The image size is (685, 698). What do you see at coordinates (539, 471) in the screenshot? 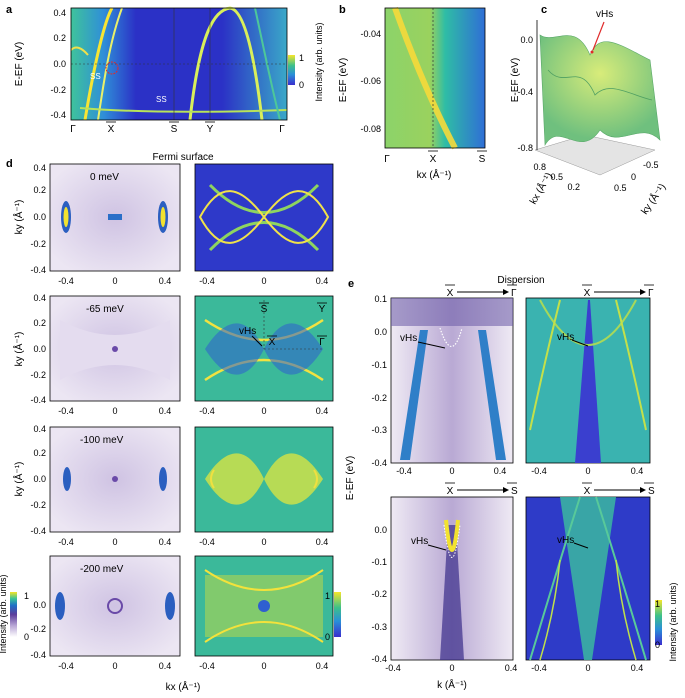
I see `panel-e-xtick-t-r0: -0.4` at bounding box center [539, 471].